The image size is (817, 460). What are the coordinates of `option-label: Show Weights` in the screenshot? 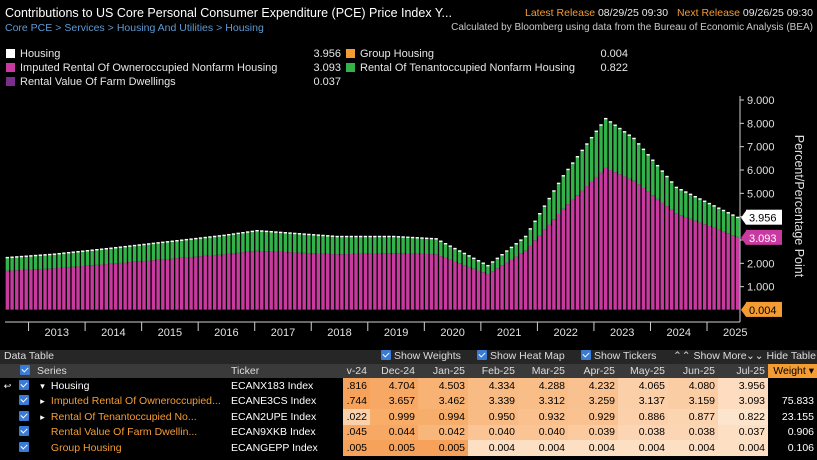 It's located at (427, 356).